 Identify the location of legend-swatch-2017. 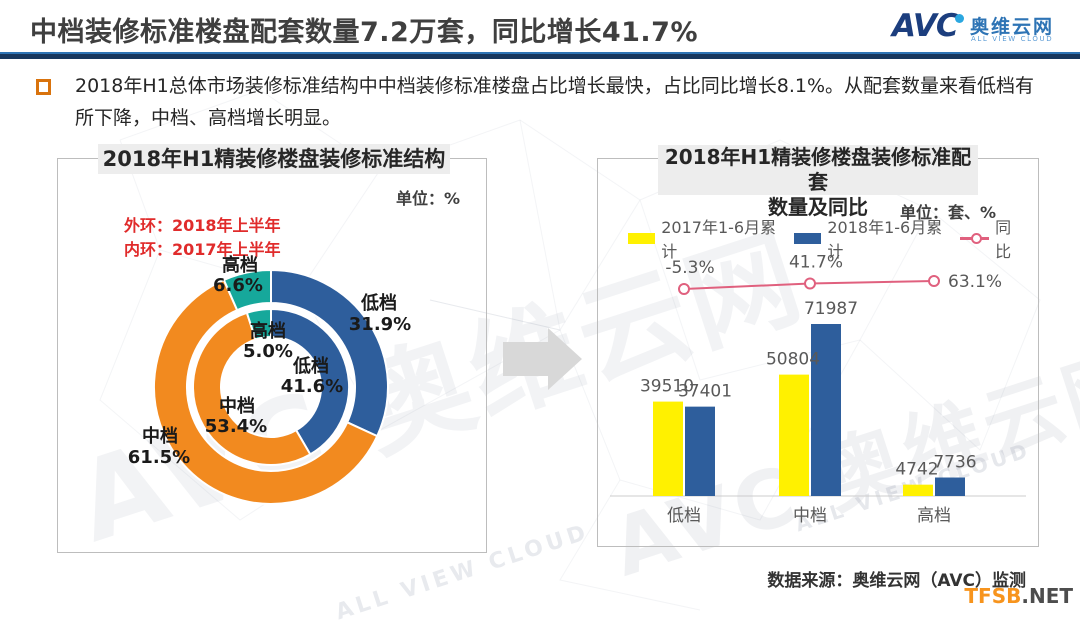
(642, 238).